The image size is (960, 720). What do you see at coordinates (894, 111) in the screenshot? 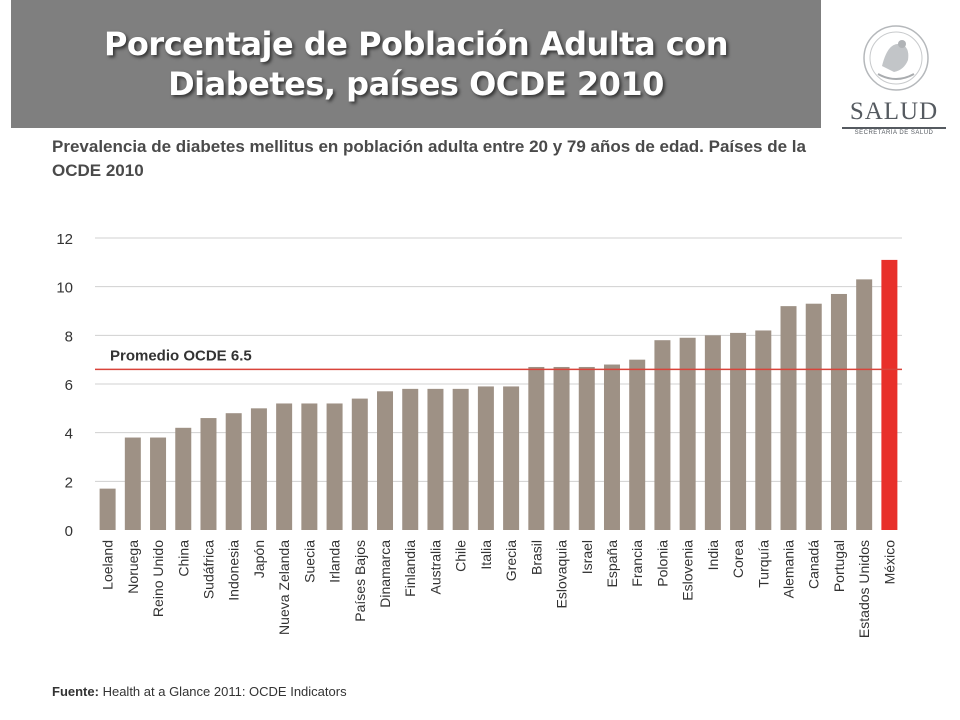
I see `logo-wordmark: SALUD` at bounding box center [894, 111].